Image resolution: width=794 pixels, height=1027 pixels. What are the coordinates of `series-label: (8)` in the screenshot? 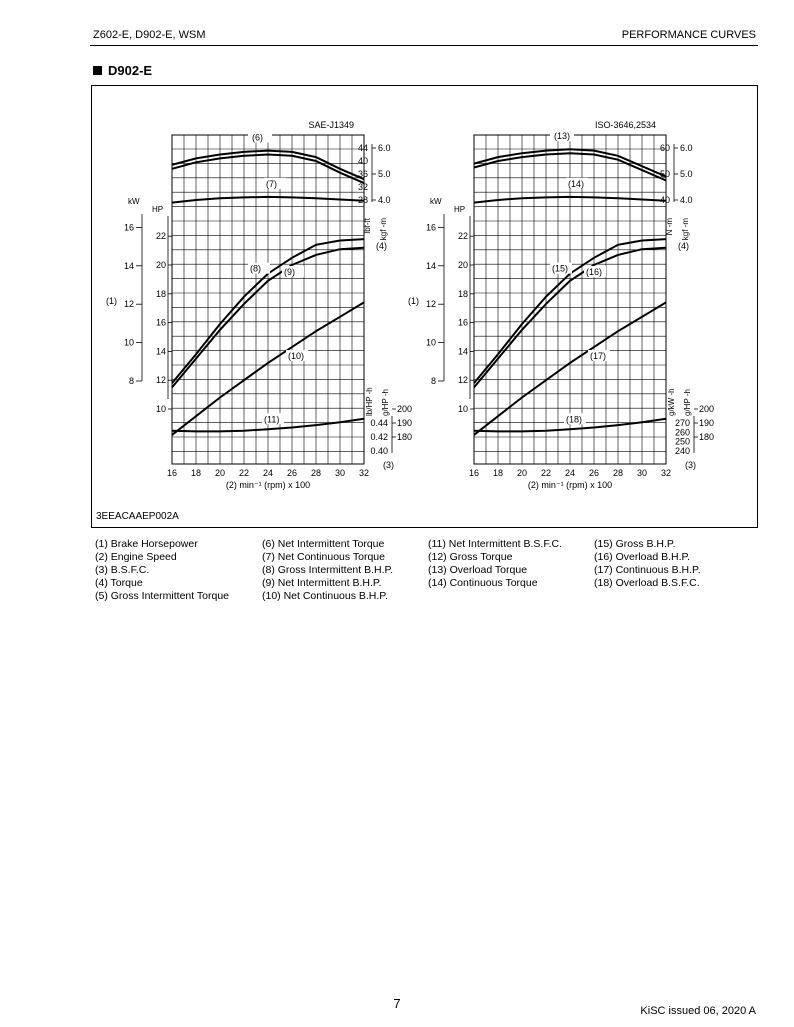 It's located at (255, 269).